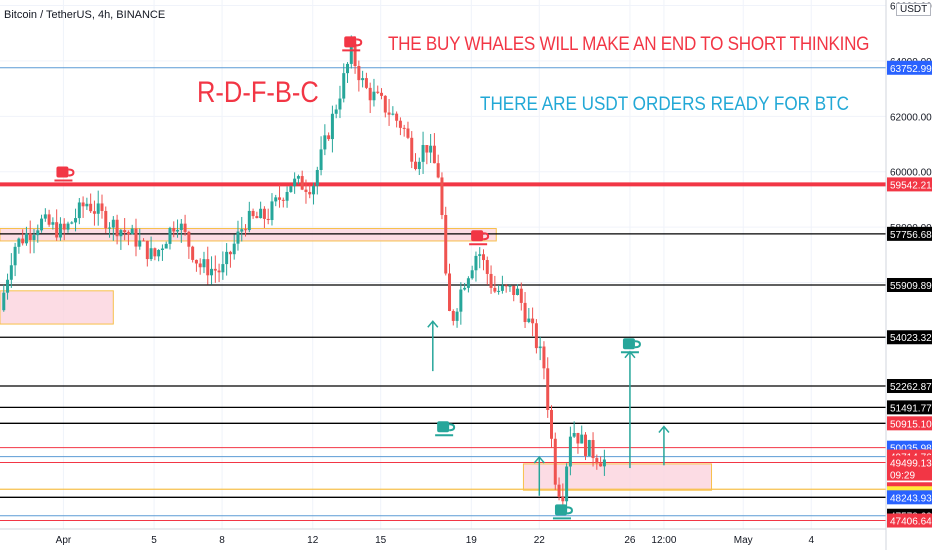 Image resolution: width=932 pixels, height=550 pixels. Describe the element at coordinates (443, 537) in the screenshot. I see `time-axis: Apr 5 8 12 15 19 22 26 12:00 May 4` at that location.